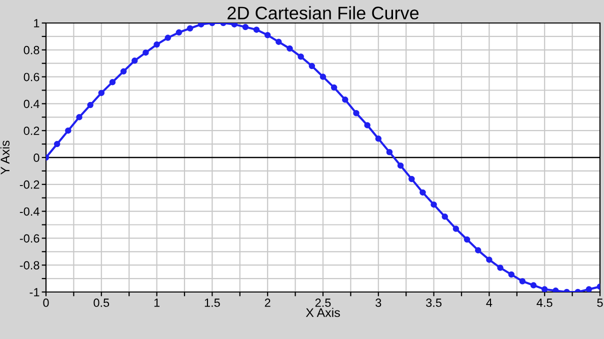 The height and width of the screenshot is (339, 604). I want to click on y-tick-label: -1, so click(35, 292).